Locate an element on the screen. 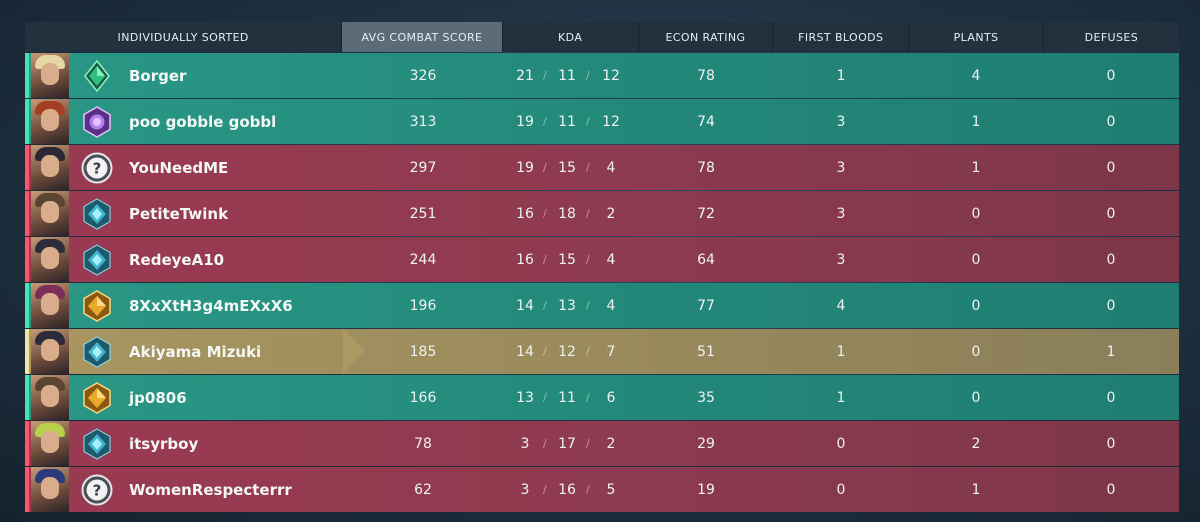 Image resolution: width=1200 pixels, height=522 pixels. deaths-value: 12 is located at coordinates (567, 351).